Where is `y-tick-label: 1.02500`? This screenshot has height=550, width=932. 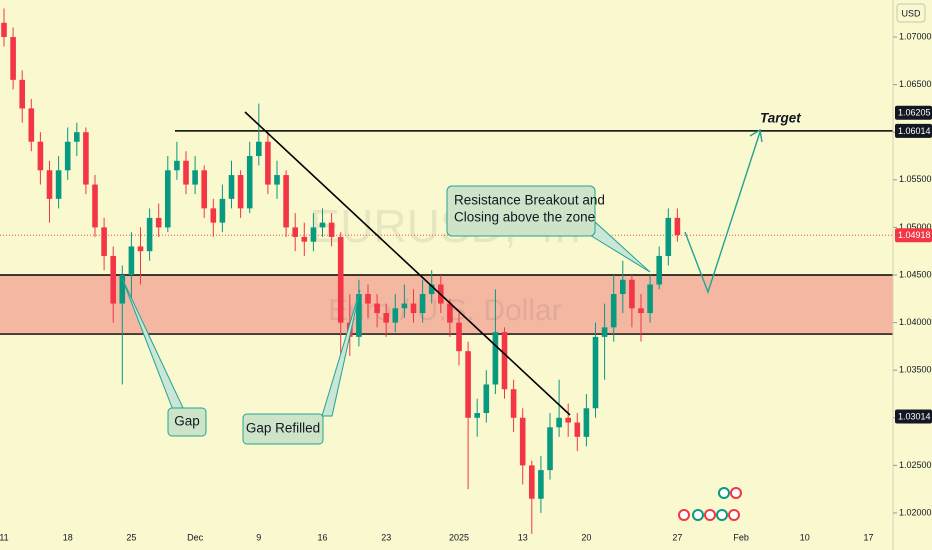 y-tick-label: 1.02500 is located at coordinates (915, 465).